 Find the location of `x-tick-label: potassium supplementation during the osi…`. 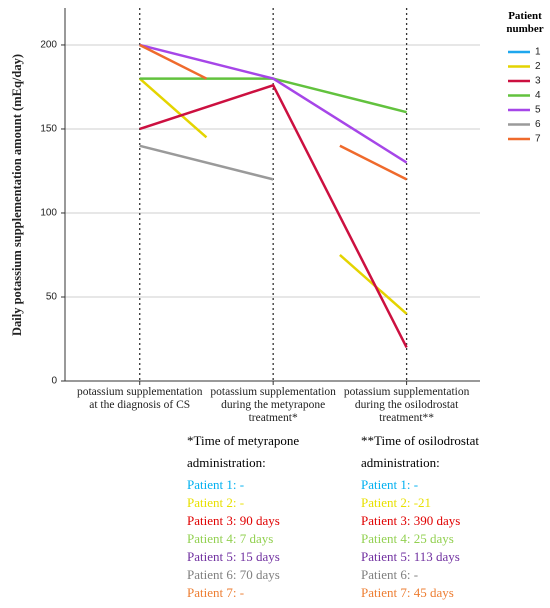

x-tick-label: potassium supplementation during the osi… is located at coordinates (406, 405).